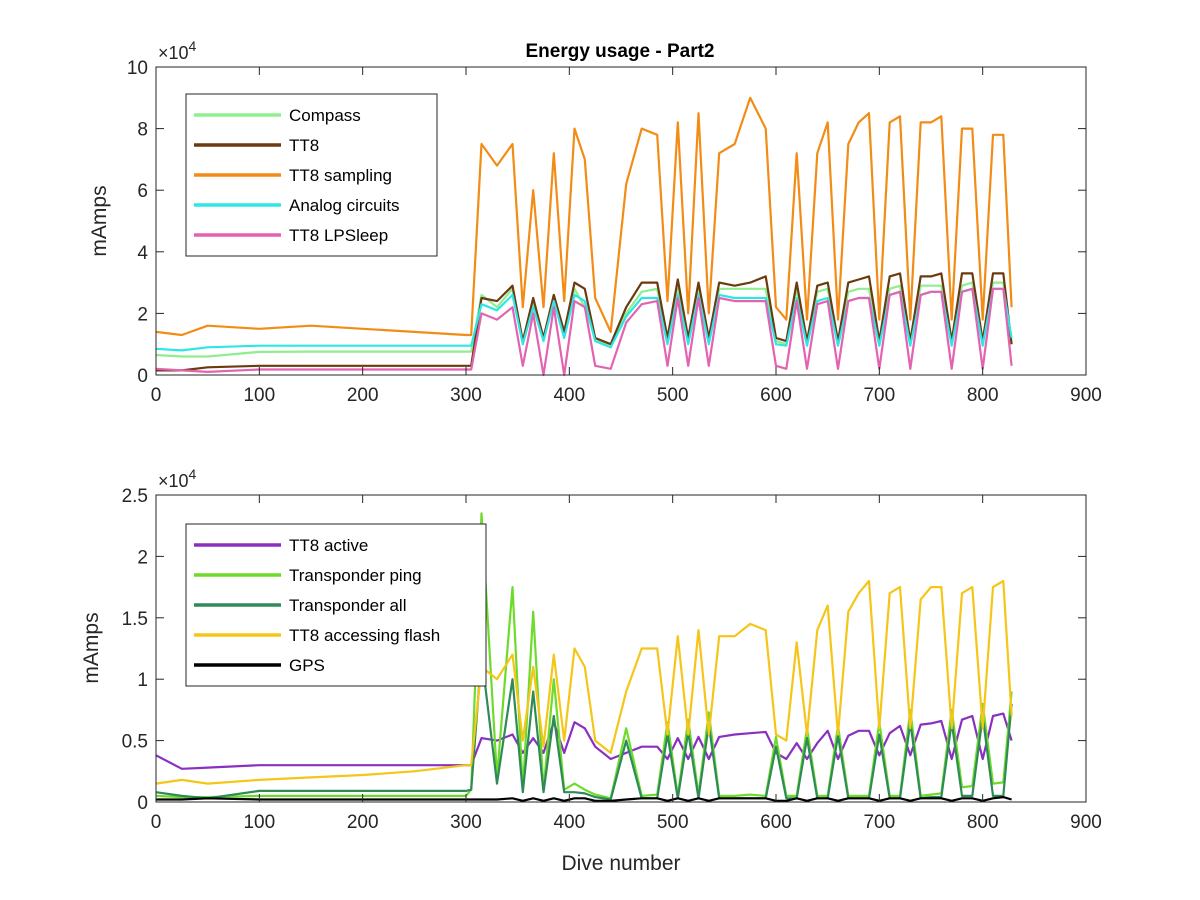 Image resolution: width=1200 pixels, height=900 pixels. What do you see at coordinates (142, 191) in the screenshot?
I see `y-tick-label: 6` at bounding box center [142, 191].